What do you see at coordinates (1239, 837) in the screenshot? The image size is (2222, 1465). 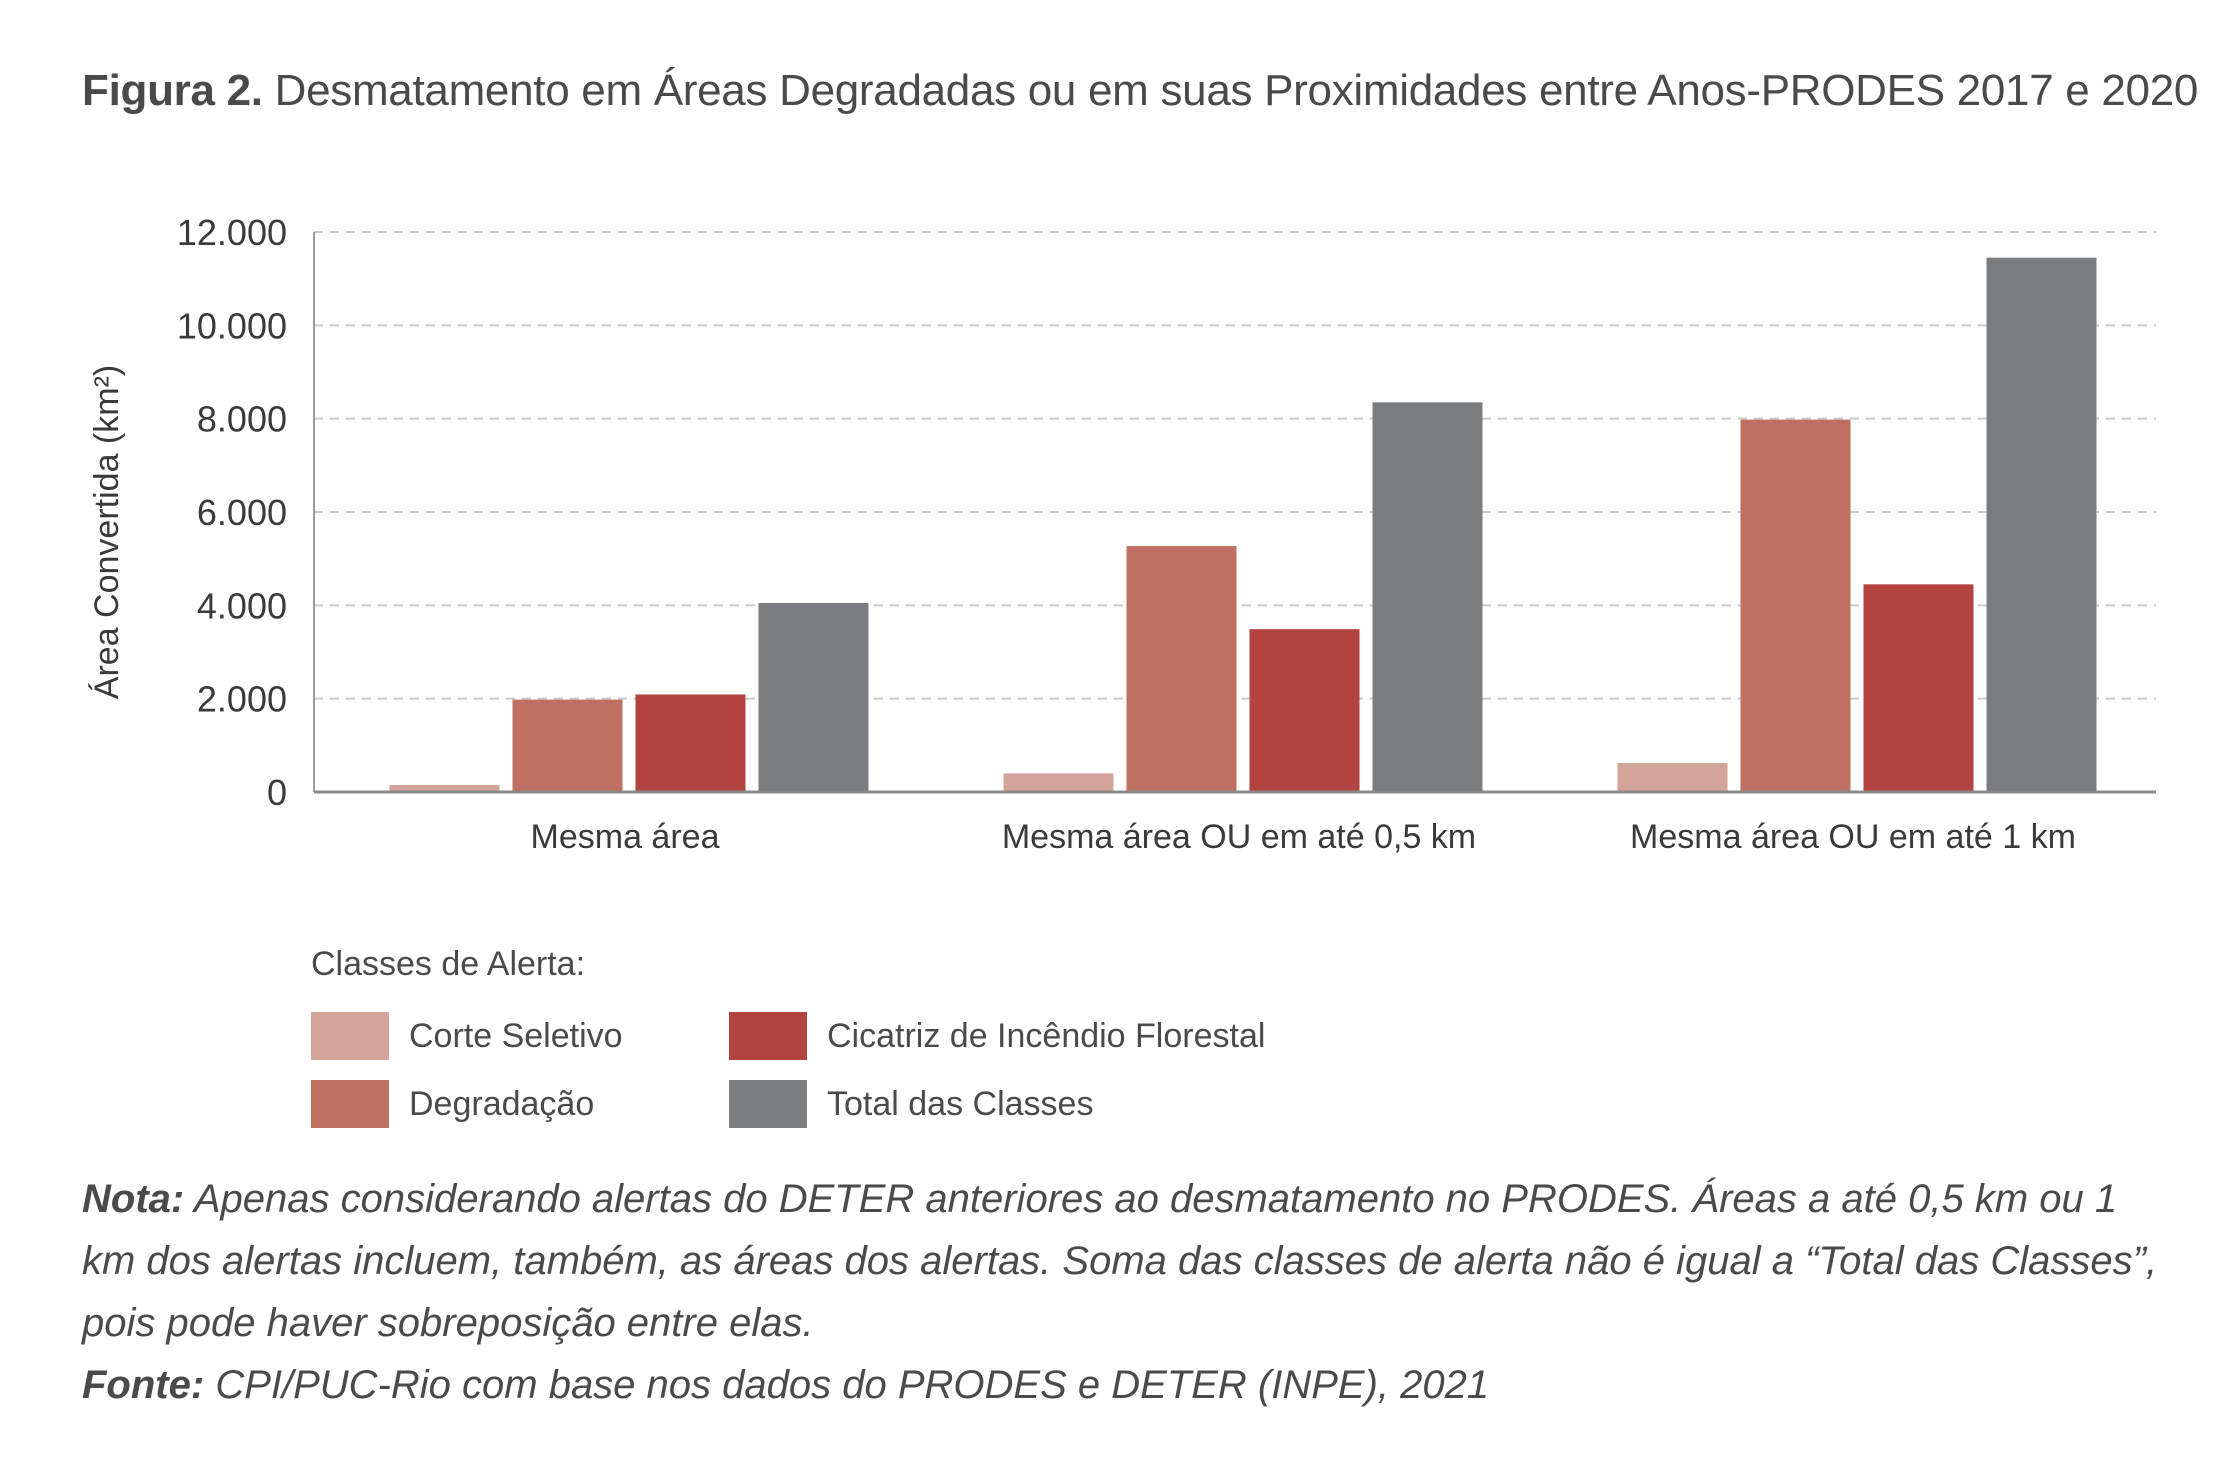 I see `x-category-label: Mesma área OU em até 0,5 km` at bounding box center [1239, 837].